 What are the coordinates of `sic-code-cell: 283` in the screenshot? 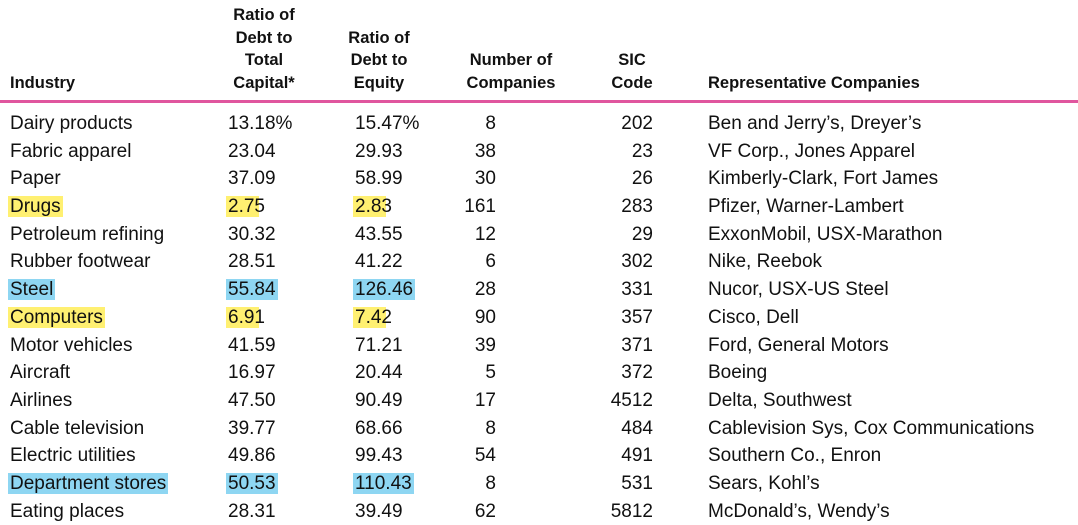 It's located at (637, 207).